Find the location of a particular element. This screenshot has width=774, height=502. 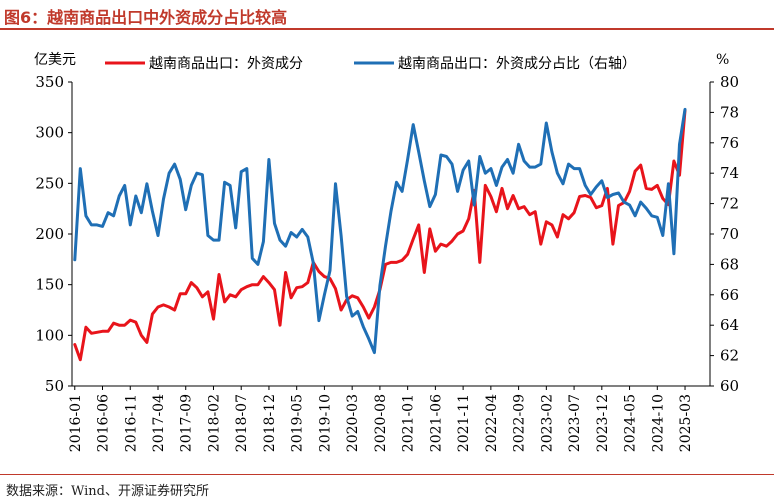

source-note: 数据来源：Wind、开源证券研究所 is located at coordinates (107, 491).